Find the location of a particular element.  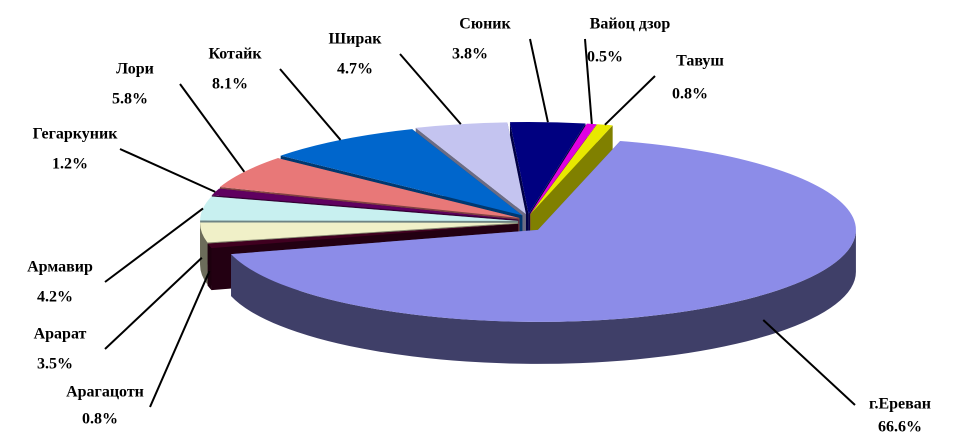

slice-label: Гегаркуник is located at coordinates (76, 134).